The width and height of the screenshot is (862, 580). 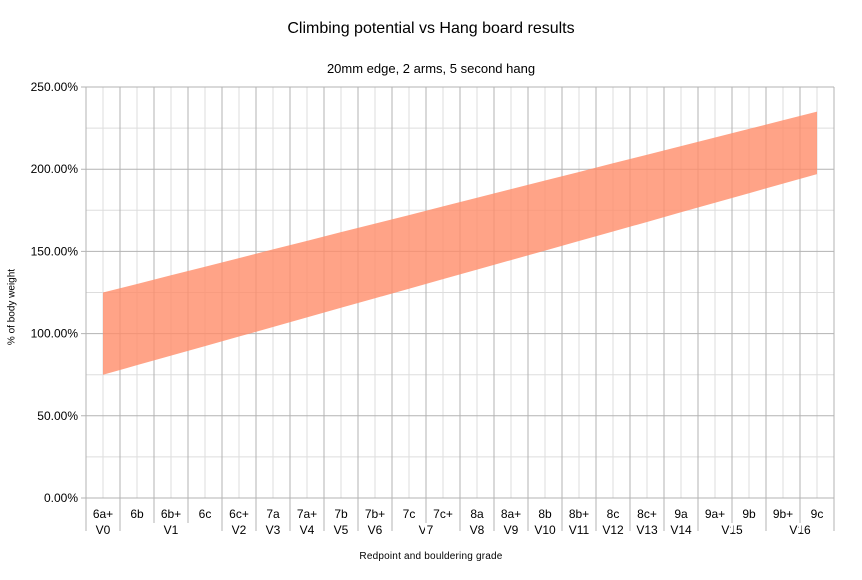 I want to click on x-tick-label: 6b+, so click(x=171, y=514).